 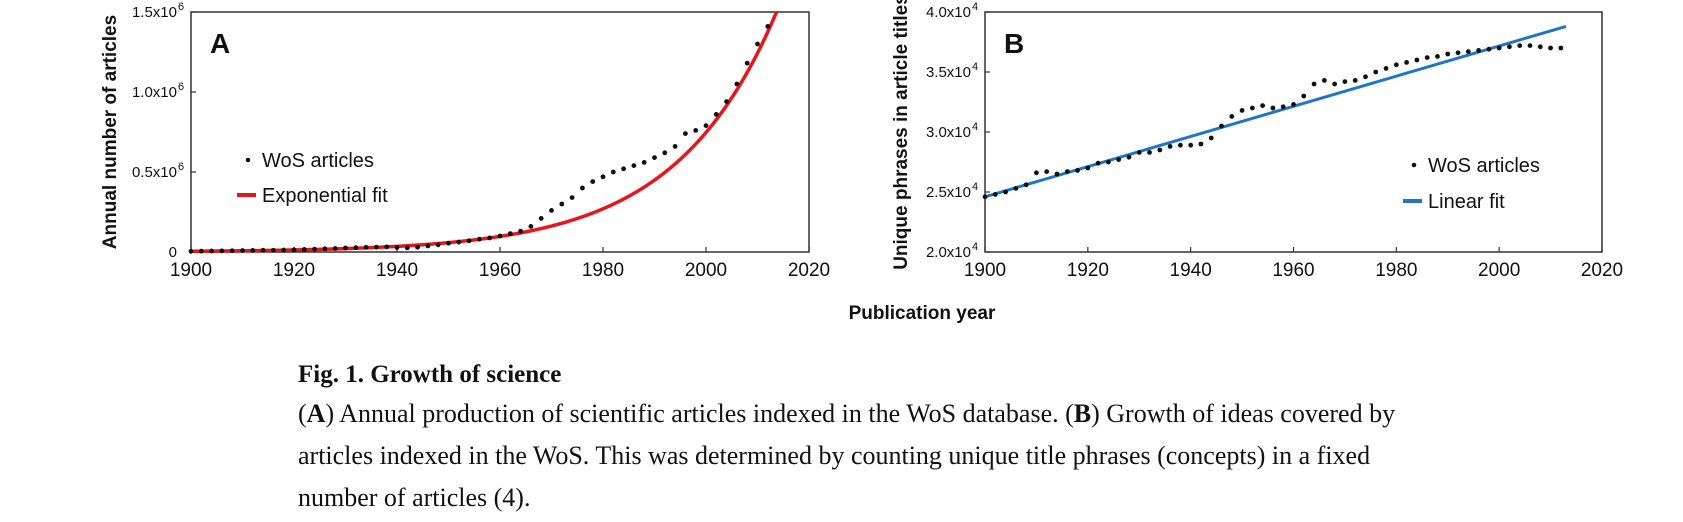 What do you see at coordinates (1499, 270) in the screenshot?
I see `x-tick-label: 2000` at bounding box center [1499, 270].